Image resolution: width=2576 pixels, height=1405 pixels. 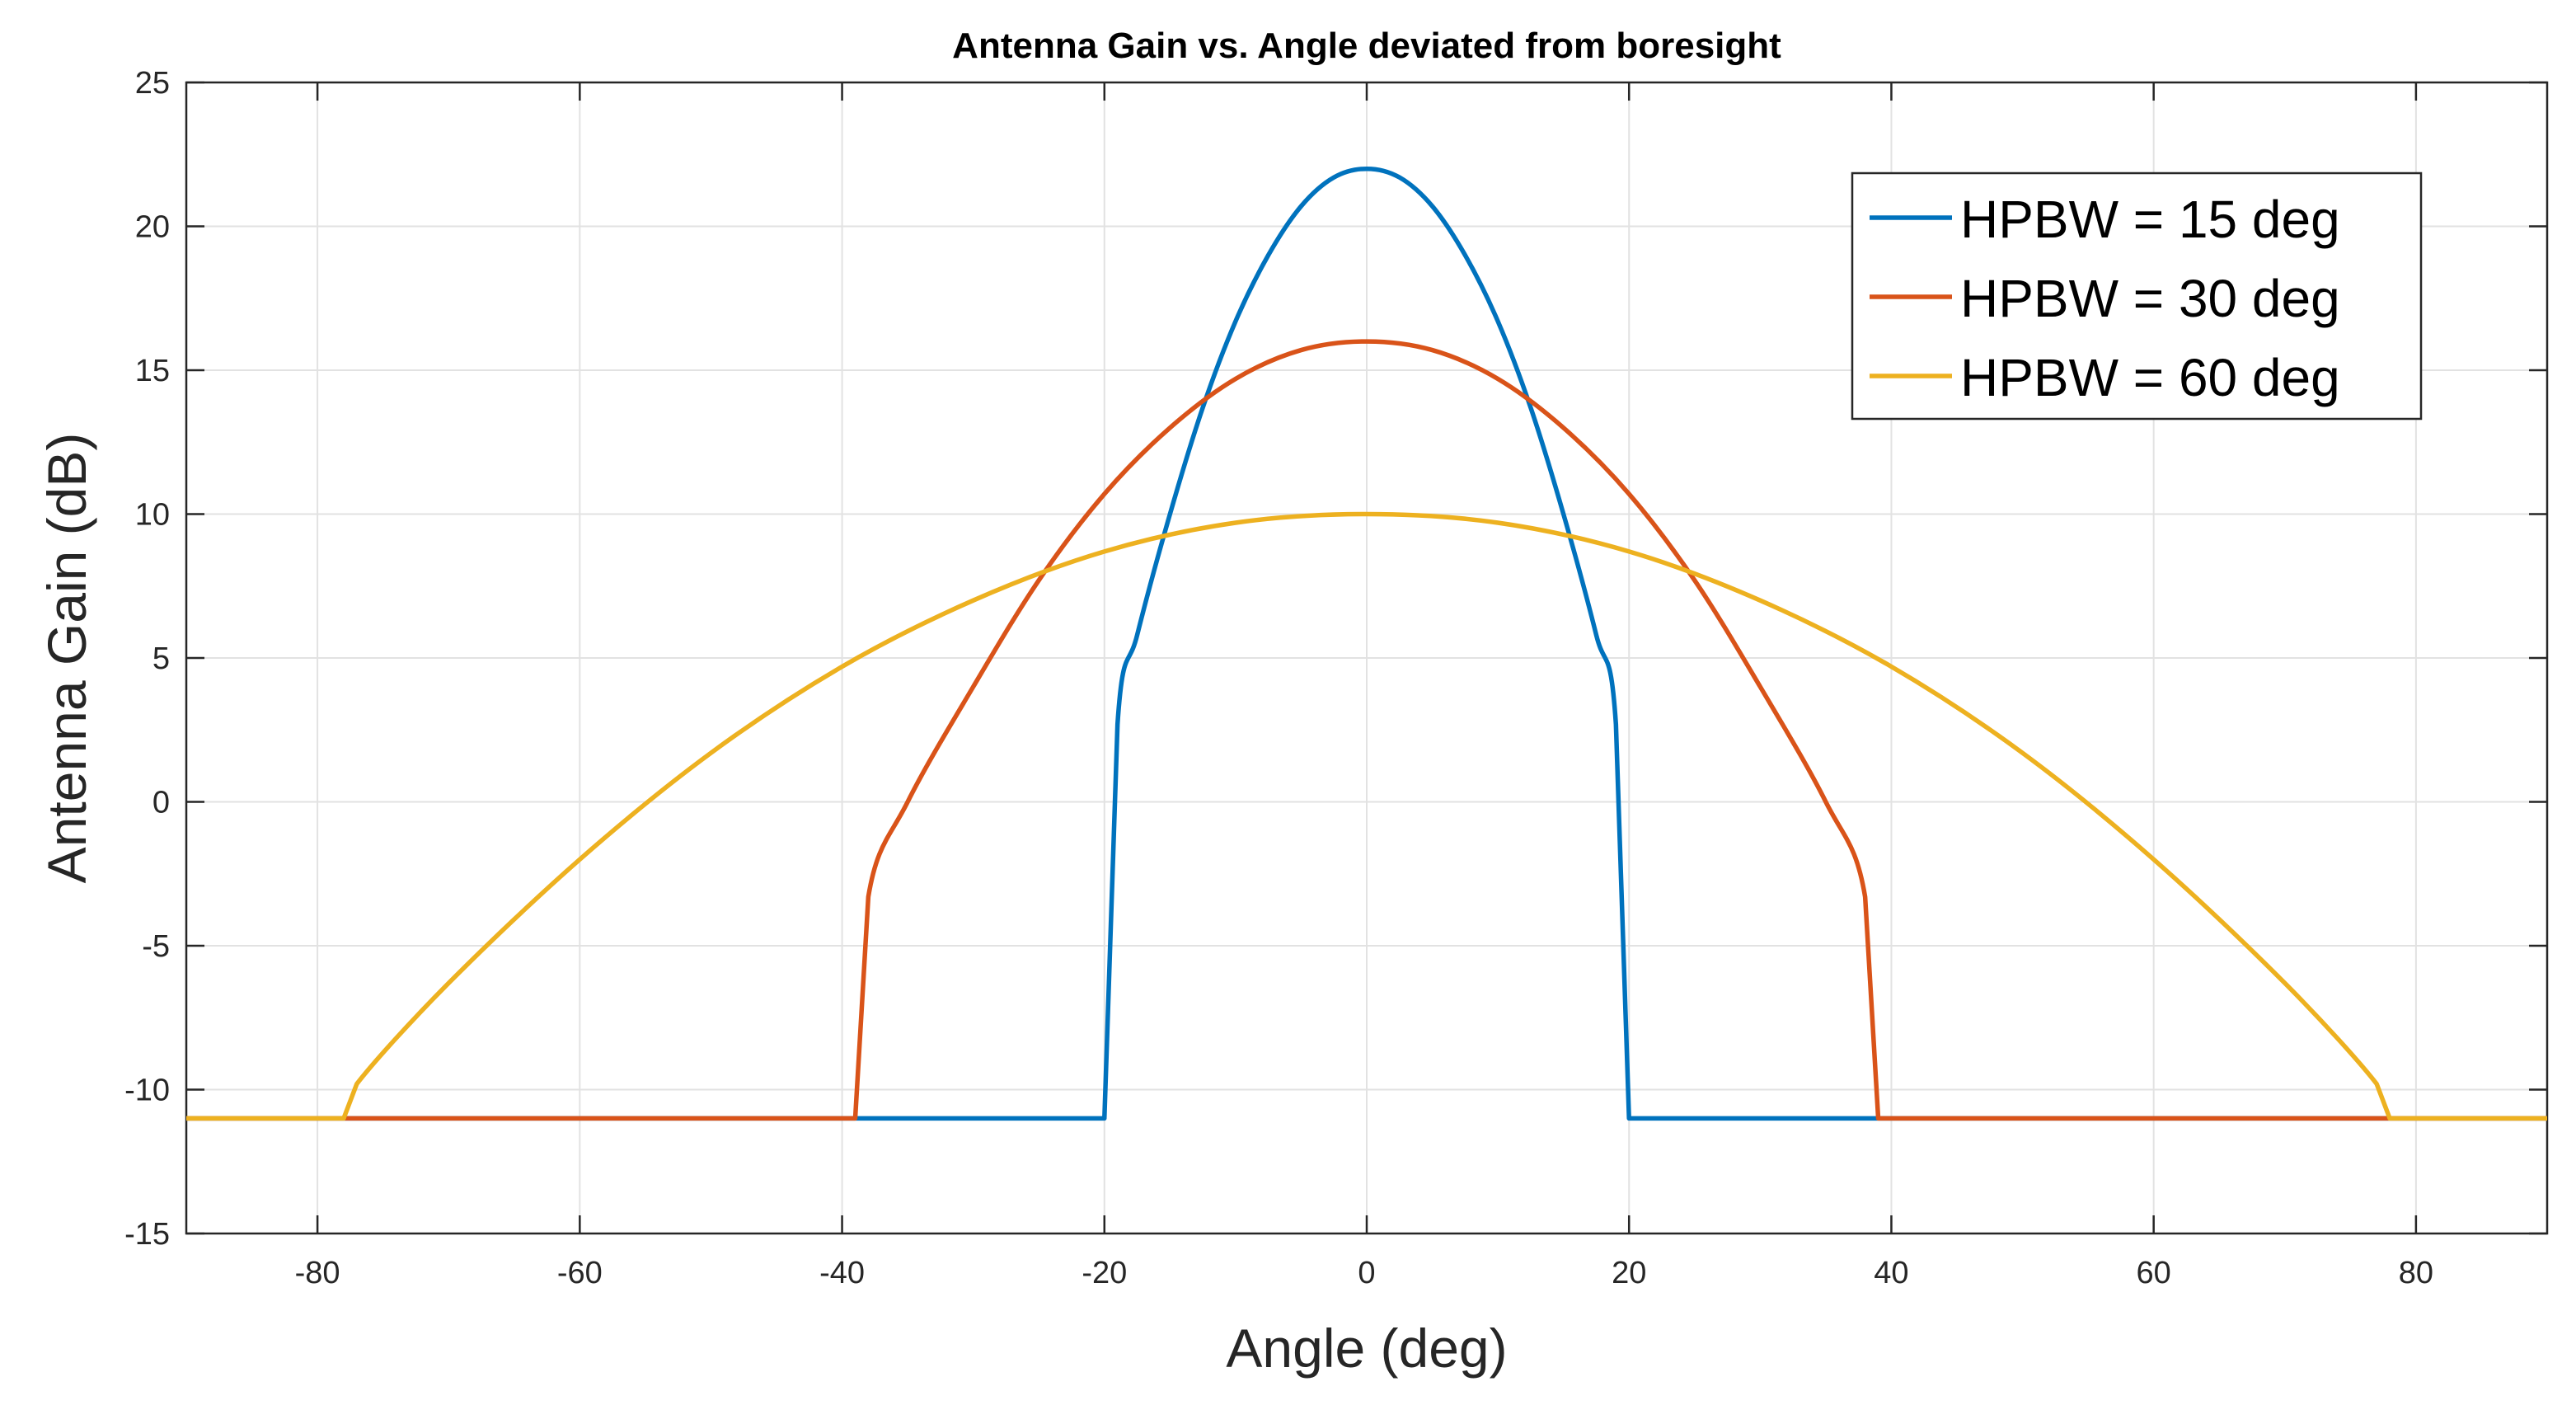 What do you see at coordinates (1367, 1348) in the screenshot?
I see `x-axis-label: Angle (deg)` at bounding box center [1367, 1348].